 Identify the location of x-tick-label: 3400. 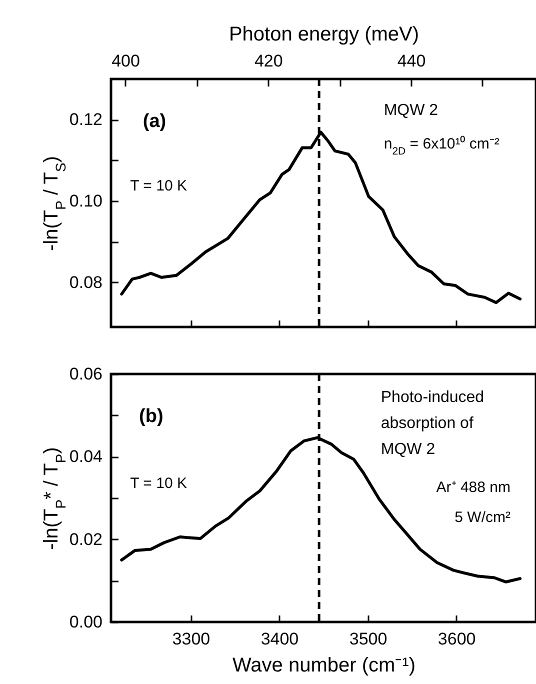
(279, 639).